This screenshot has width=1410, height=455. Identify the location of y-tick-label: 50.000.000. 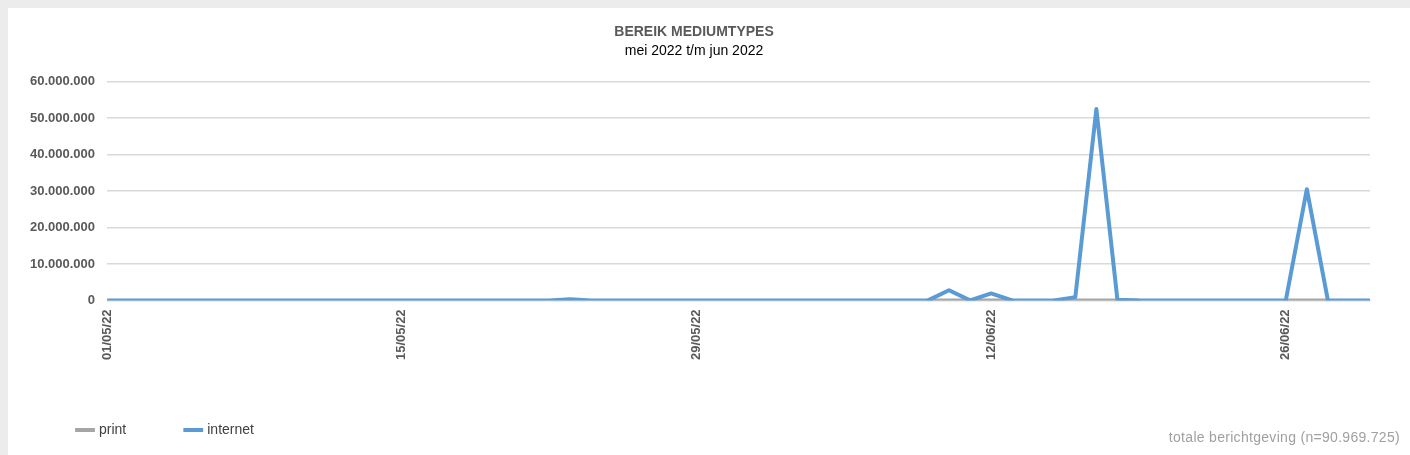
(62, 117).